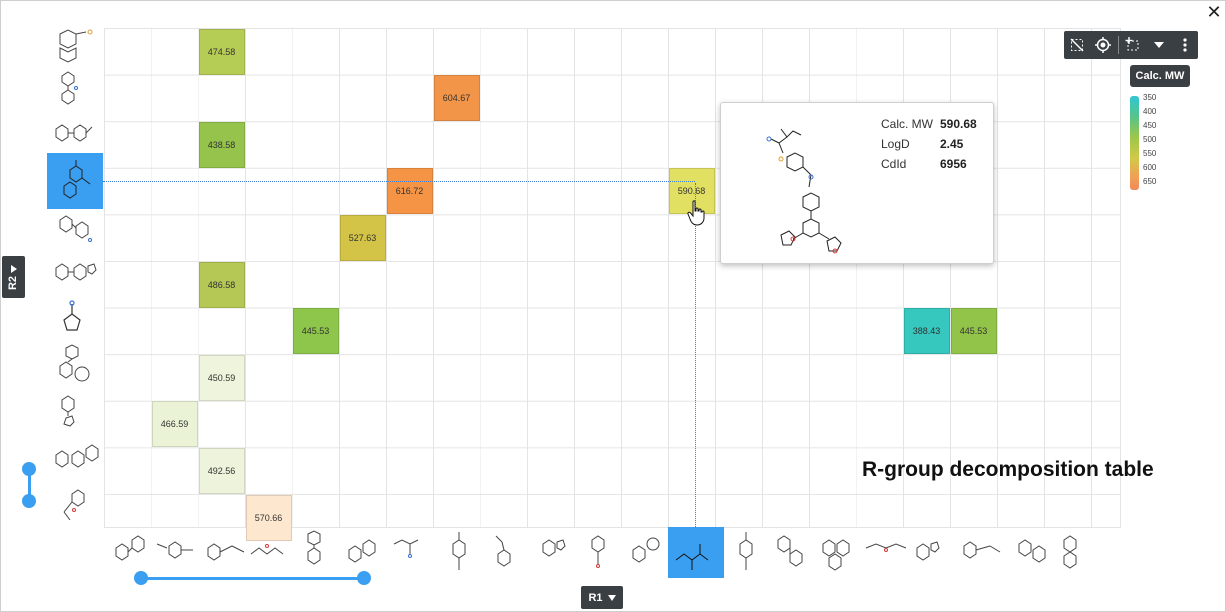  Describe the element at coordinates (953, 164) in the screenshot. I see `popup-value-cdid: 6956` at that location.